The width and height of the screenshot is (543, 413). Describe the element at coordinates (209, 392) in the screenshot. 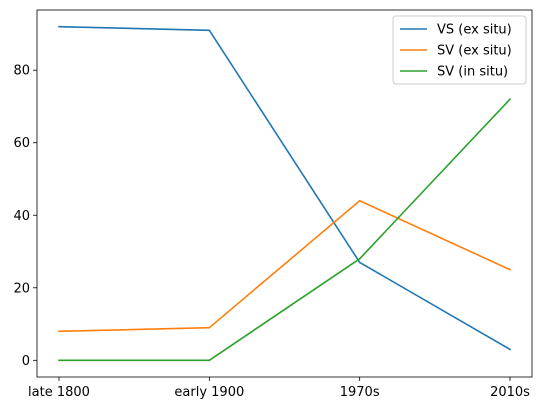

I see `x-tick-label: early 1900` at that location.